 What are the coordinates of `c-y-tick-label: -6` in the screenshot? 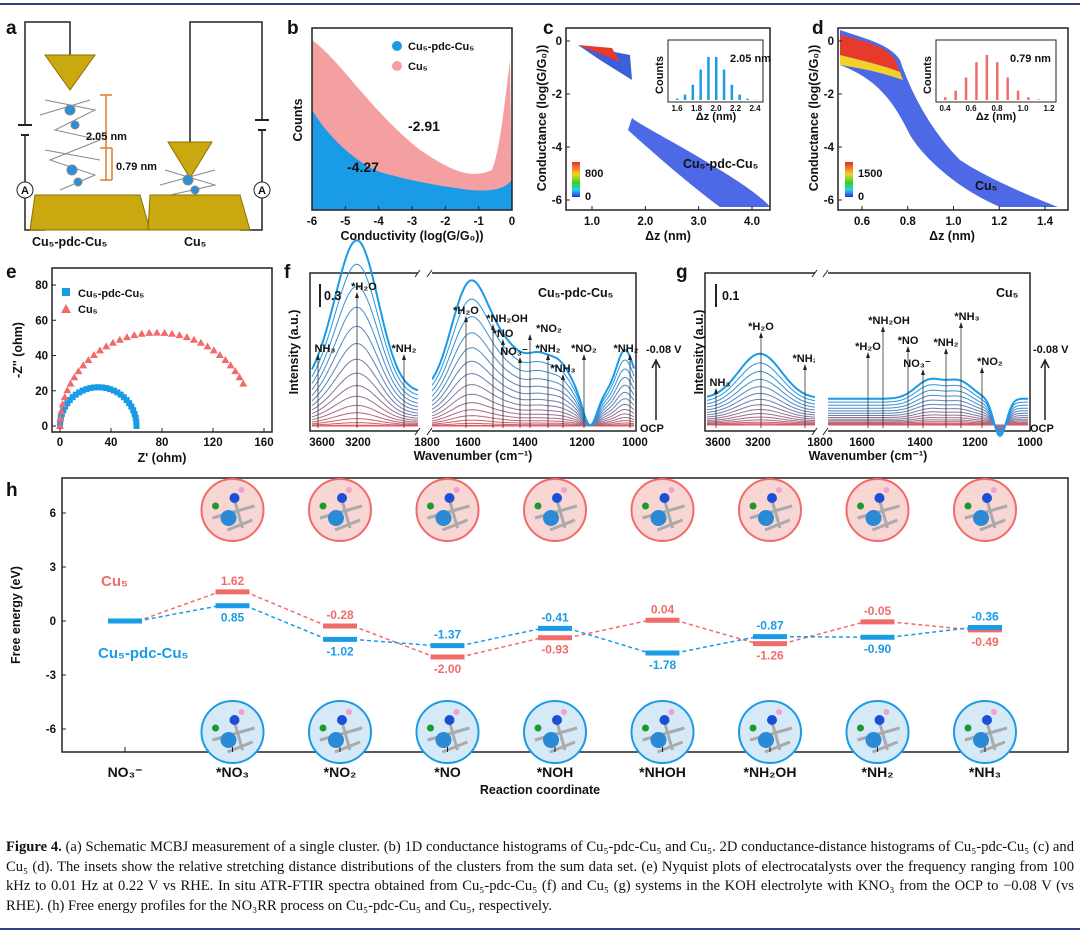 It's located at (557, 201).